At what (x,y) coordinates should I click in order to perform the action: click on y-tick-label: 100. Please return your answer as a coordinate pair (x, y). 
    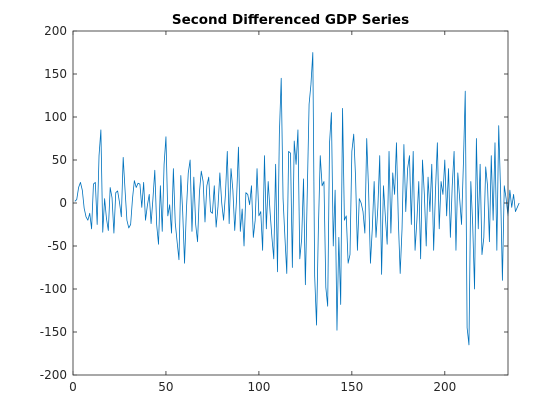
    Looking at the image, I should click on (55, 117).